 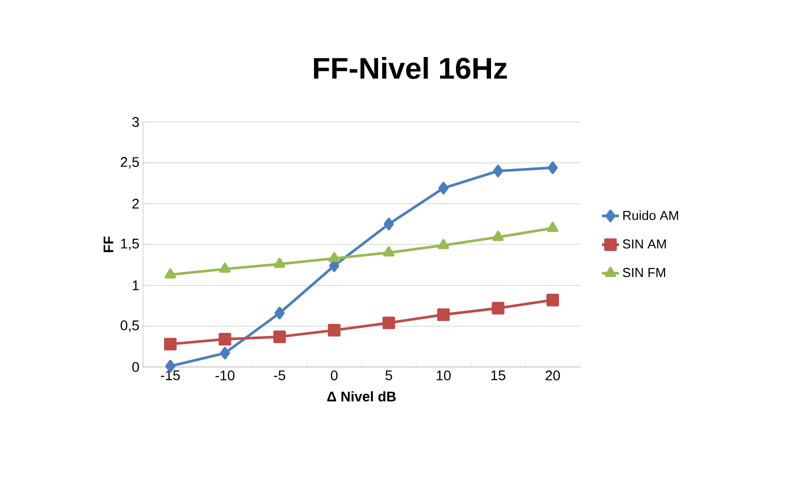 I want to click on x-axis-title: Δ Nivel dB, so click(x=361, y=396).